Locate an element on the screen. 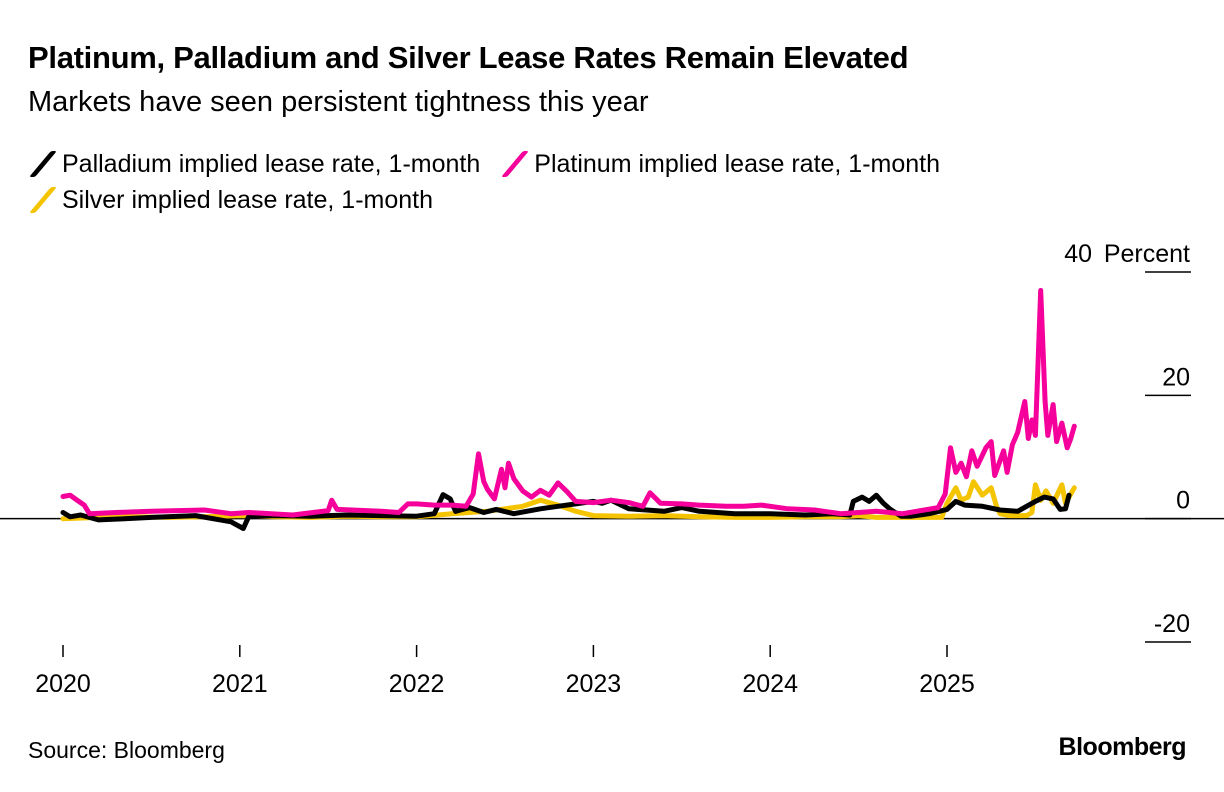 This screenshot has width=1224, height=792. brand-logo: Bloomberg is located at coordinates (1122, 747).